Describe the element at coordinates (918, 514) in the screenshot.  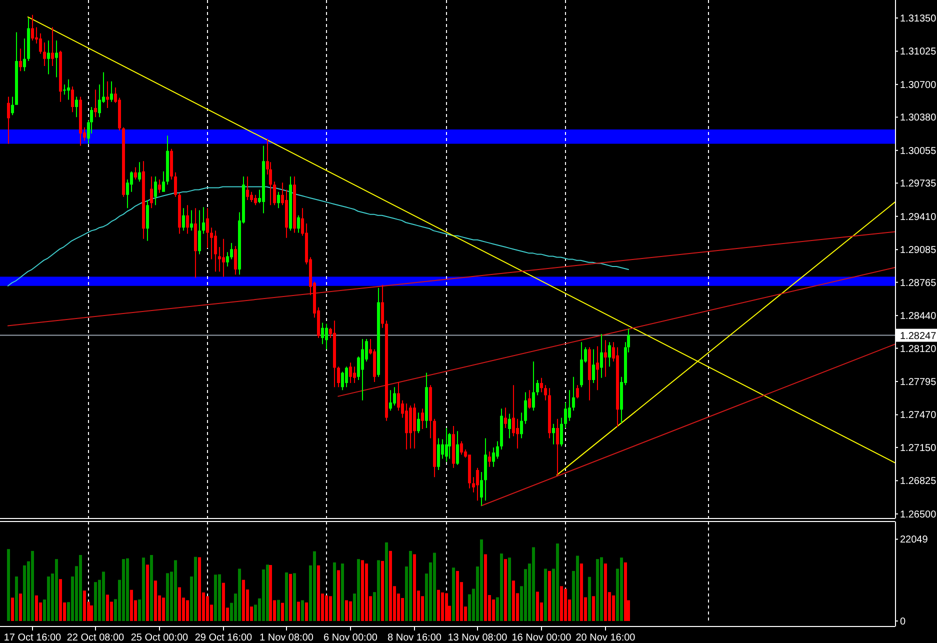
I see `y-tick-label: 1.26500` at that location.